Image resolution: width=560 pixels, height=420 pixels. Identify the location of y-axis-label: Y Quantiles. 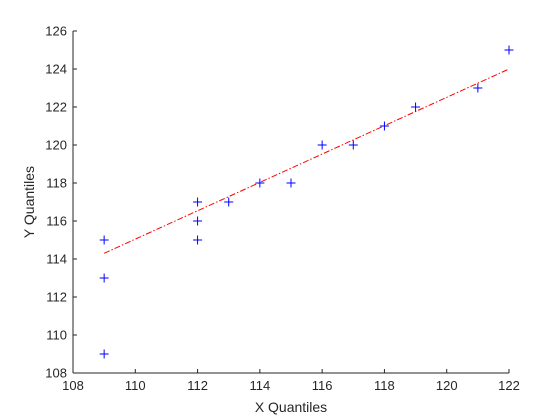
(29, 202).